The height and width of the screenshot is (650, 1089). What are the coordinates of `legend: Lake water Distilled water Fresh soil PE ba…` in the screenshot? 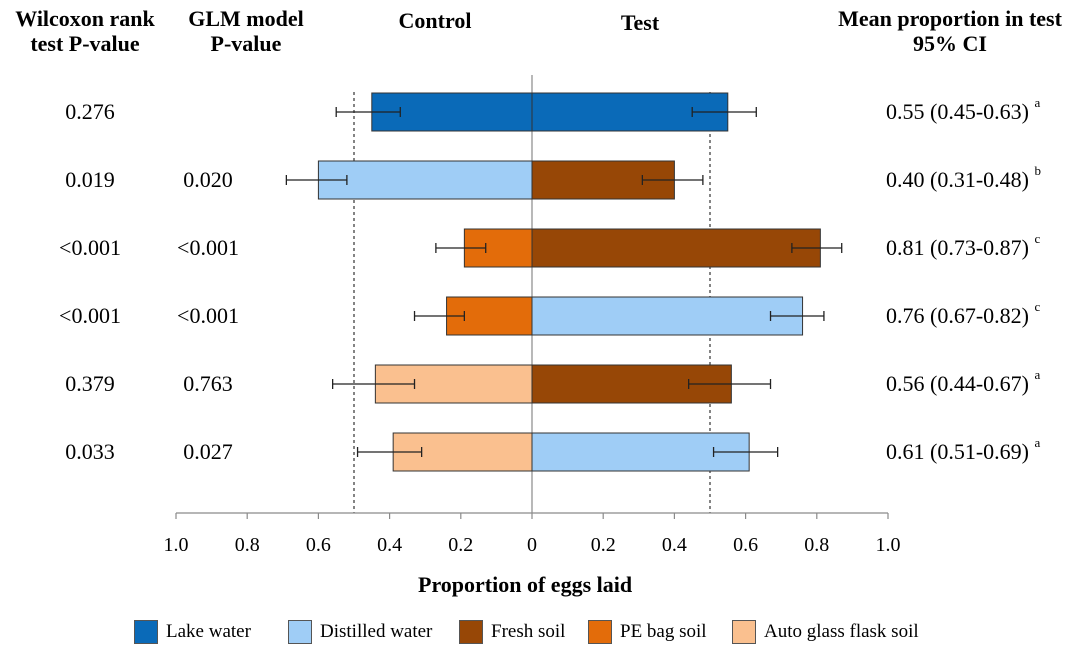 It's located at (544, 633).